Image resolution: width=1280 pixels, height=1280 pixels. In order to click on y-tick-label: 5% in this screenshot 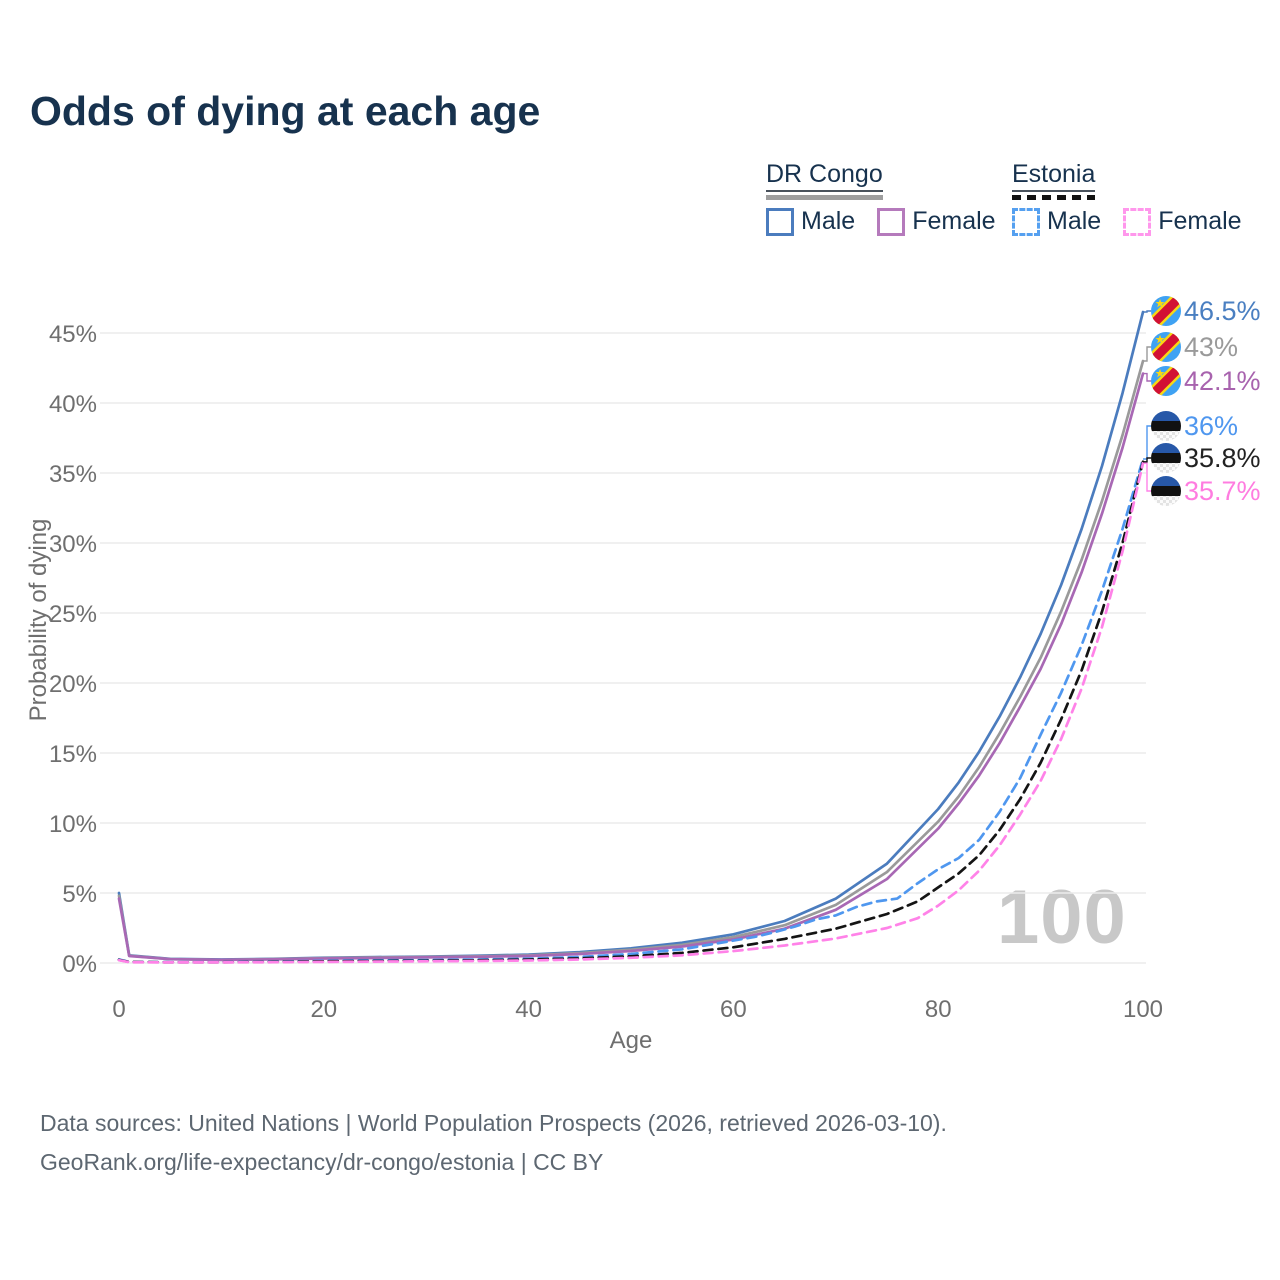, I will do `click(79, 894)`.